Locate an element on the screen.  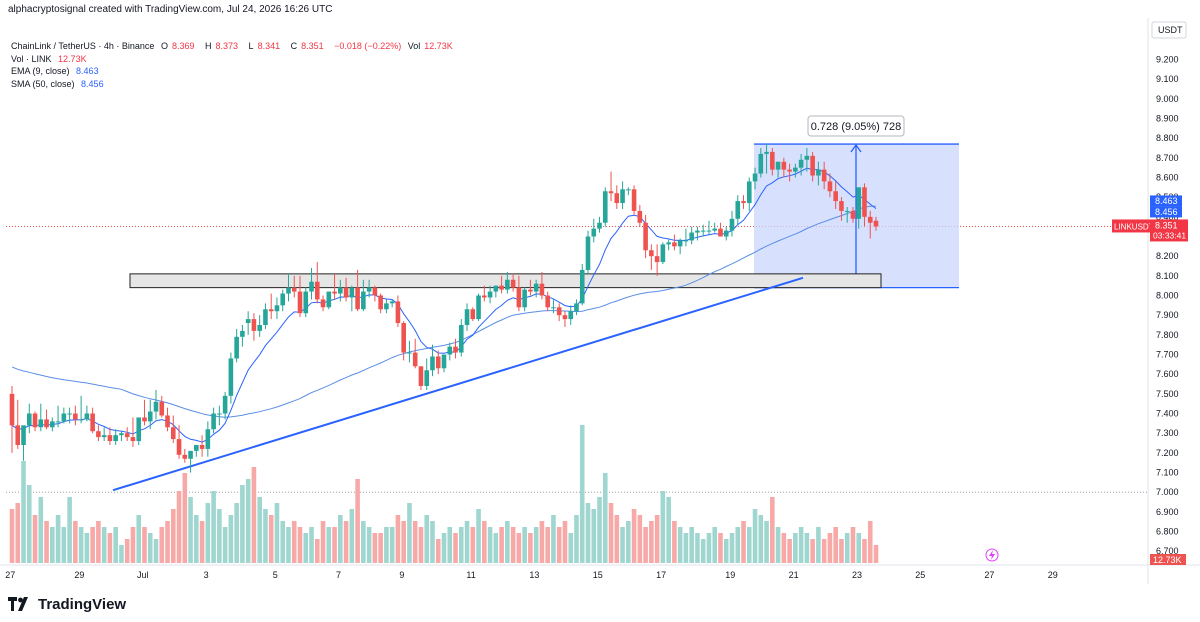
legend-symbol: ChainLink / TetherUS · 4h · Binance is located at coordinates (83, 46).